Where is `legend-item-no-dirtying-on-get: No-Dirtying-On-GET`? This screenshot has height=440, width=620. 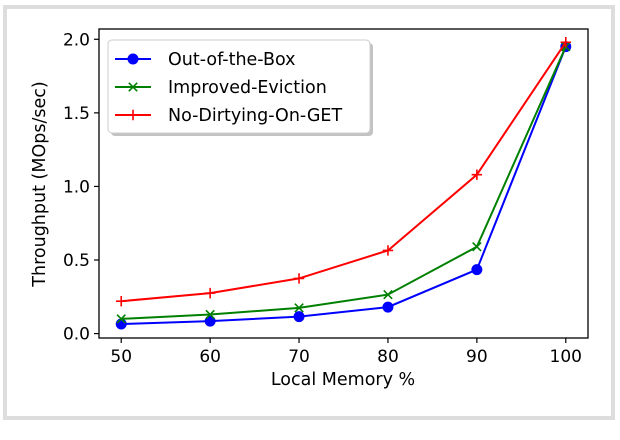
legend-item-no-dirtying-on-get: No-Dirtying-On-GET is located at coordinates (228, 116).